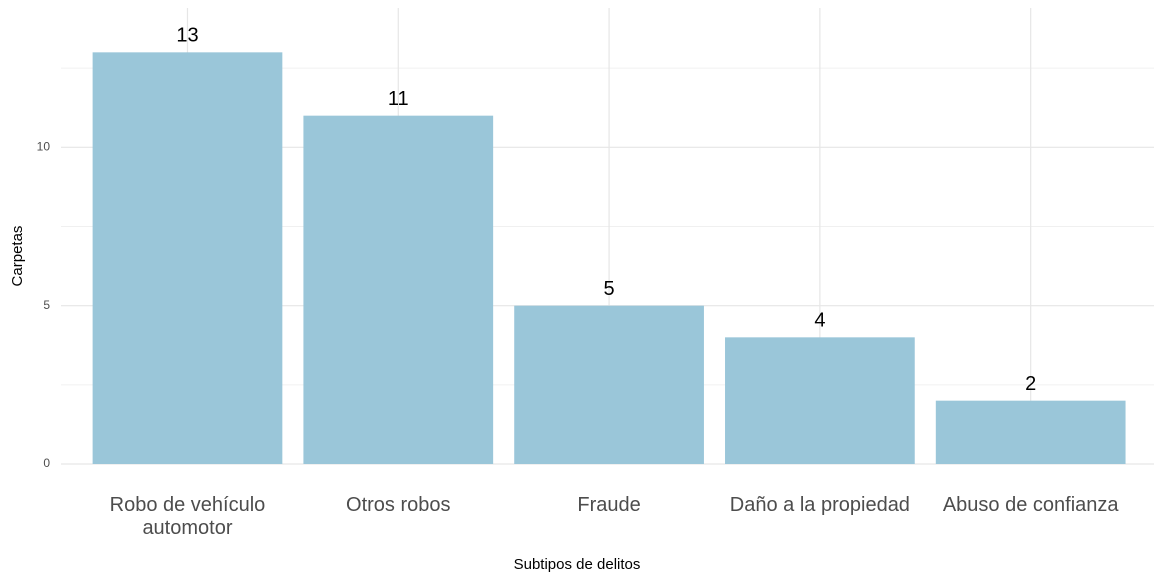 This screenshot has height=578, width=1154. I want to click on x-tick-label: Abuso de confianza, so click(1030, 505).